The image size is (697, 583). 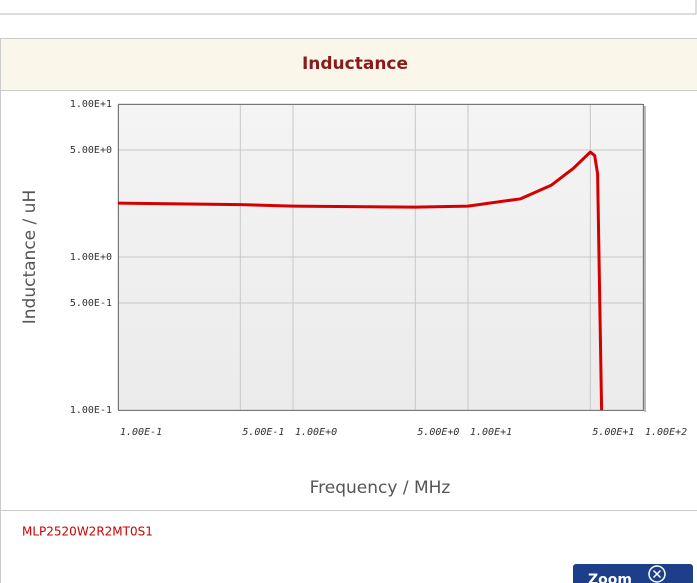 What do you see at coordinates (491, 432) in the screenshot?
I see `x-tick-label: 1.00E+1` at bounding box center [491, 432].